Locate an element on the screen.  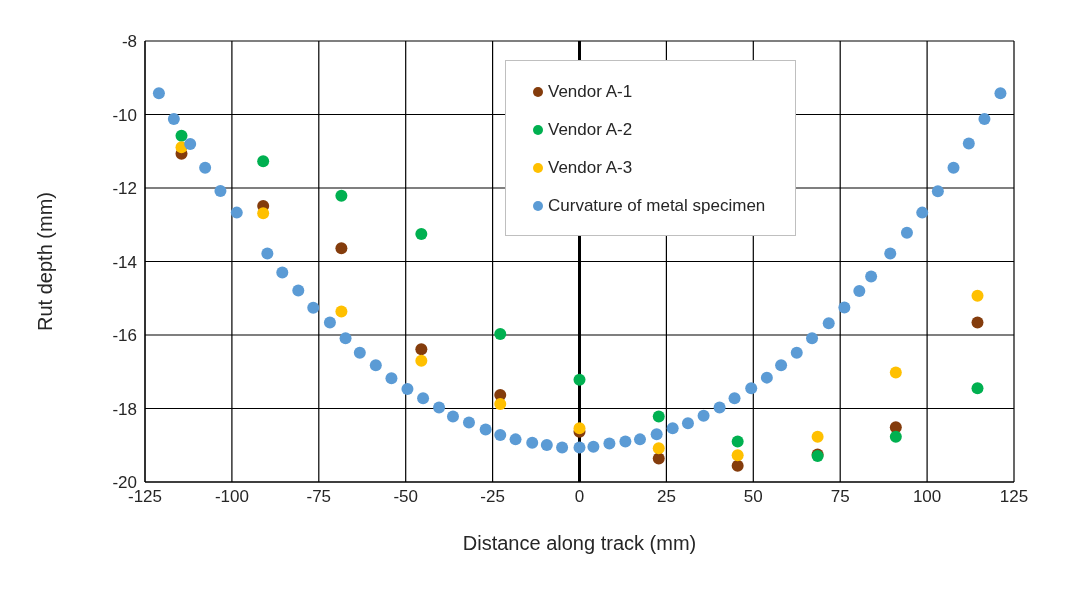
y-tick-label: -8 is located at coordinates (129, 42).